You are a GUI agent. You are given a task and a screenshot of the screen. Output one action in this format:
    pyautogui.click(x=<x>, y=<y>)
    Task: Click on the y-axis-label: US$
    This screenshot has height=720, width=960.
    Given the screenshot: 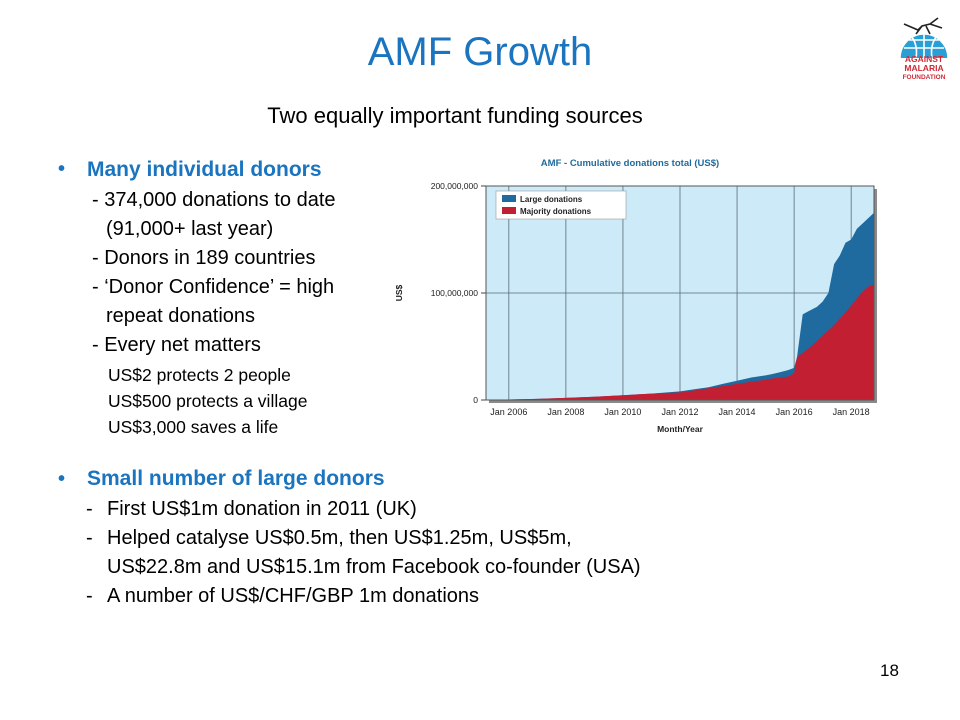 What is the action you would take?
    pyautogui.click(x=399, y=292)
    